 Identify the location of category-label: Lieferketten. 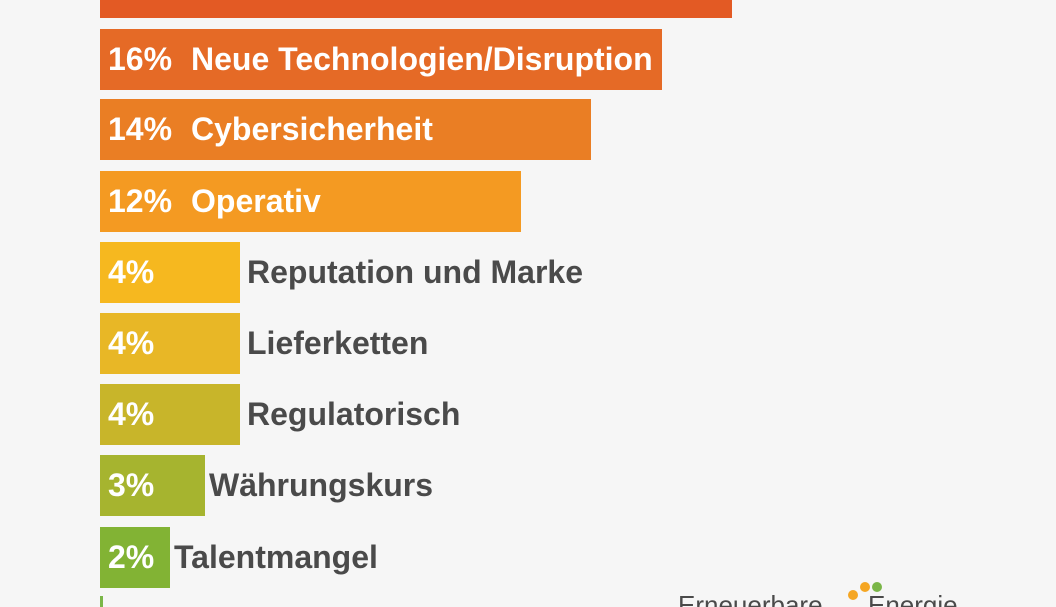
(338, 343).